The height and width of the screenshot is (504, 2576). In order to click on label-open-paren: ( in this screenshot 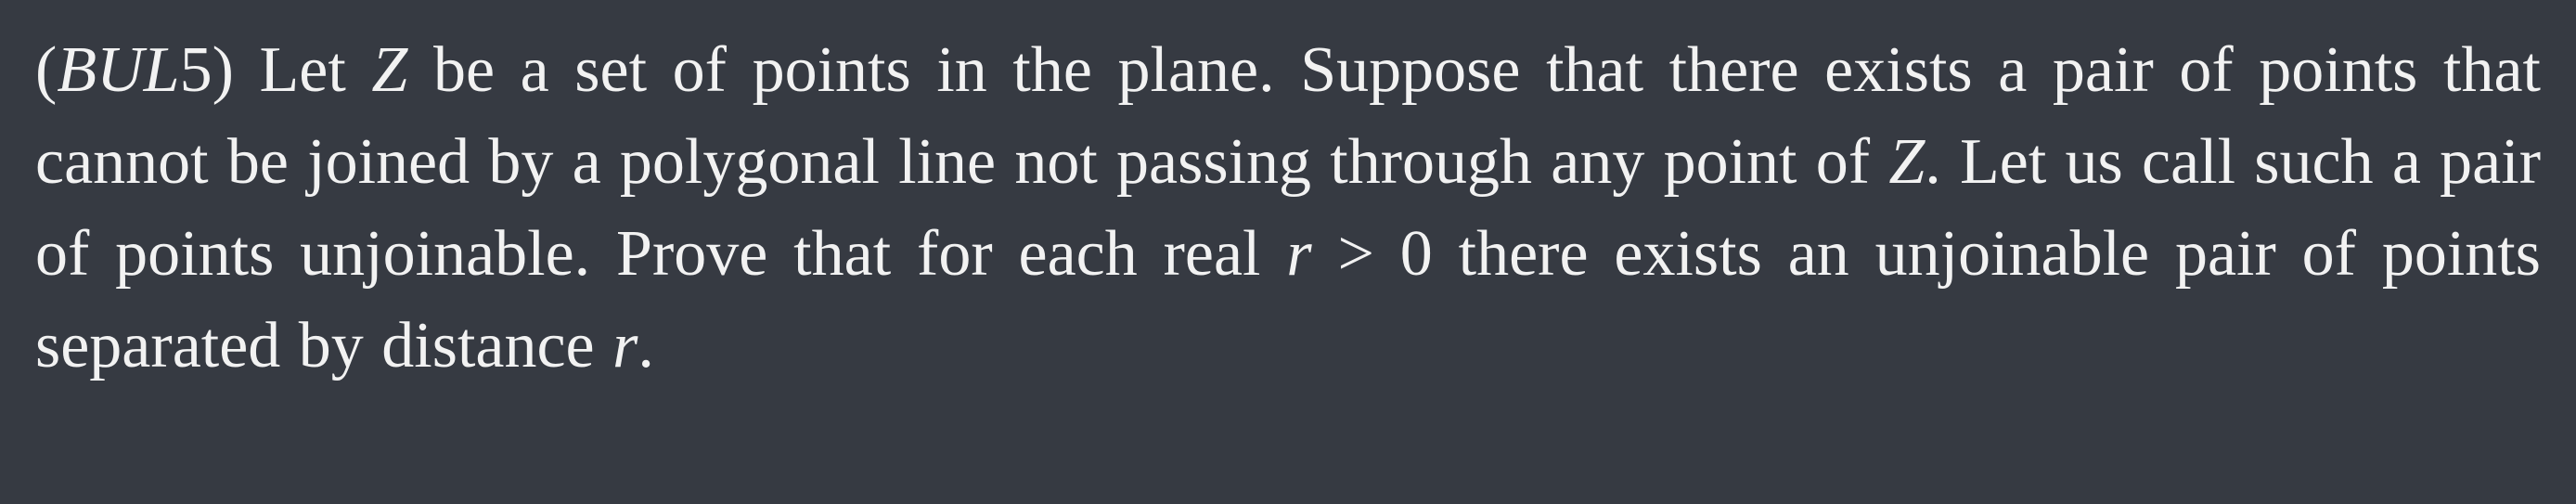, I will do `click(46, 70)`.